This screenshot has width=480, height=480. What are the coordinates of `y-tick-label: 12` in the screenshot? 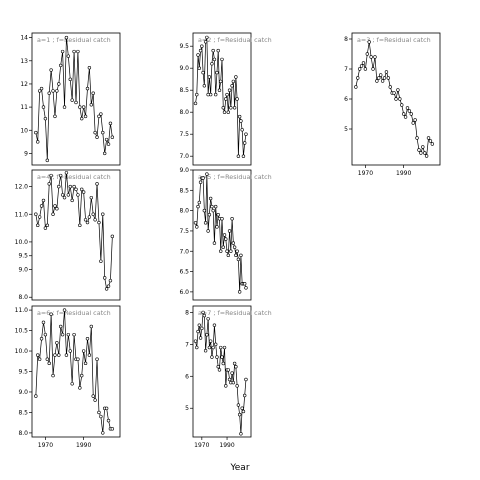 It's located at (24, 84).